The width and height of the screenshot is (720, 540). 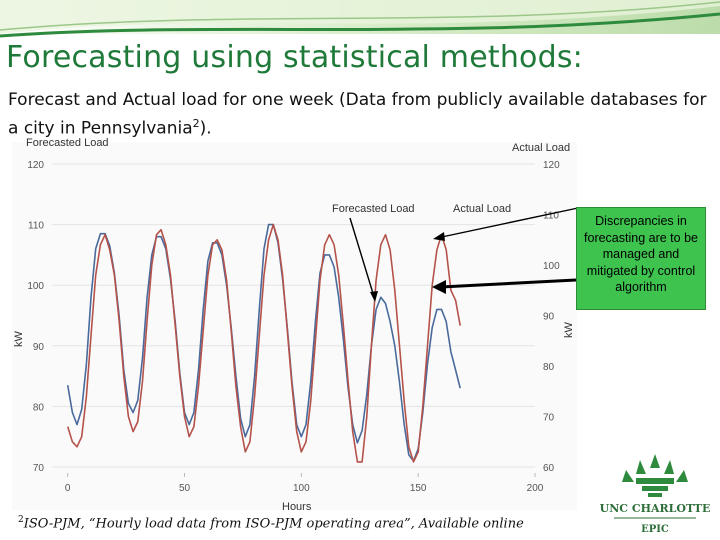 I want to click on y-right-tick-label: 60, so click(x=549, y=468).